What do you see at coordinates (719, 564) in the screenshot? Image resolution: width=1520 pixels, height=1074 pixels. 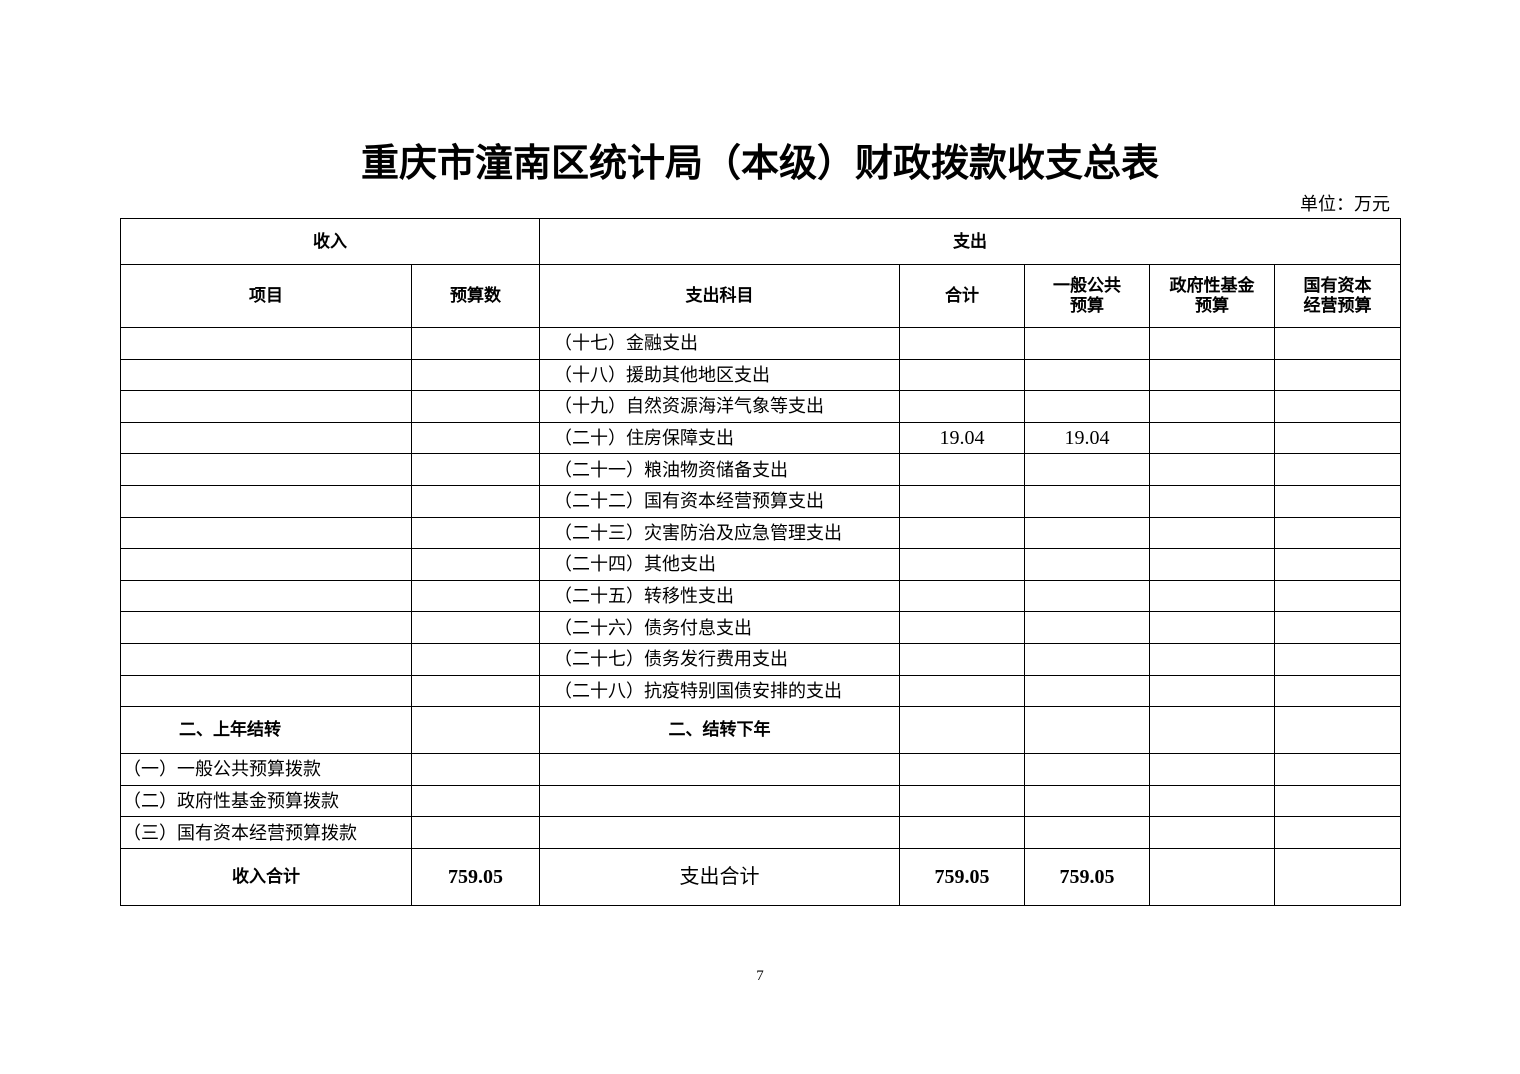 I see `cell-expense-subject: （二十四）其他支出` at bounding box center [719, 564].